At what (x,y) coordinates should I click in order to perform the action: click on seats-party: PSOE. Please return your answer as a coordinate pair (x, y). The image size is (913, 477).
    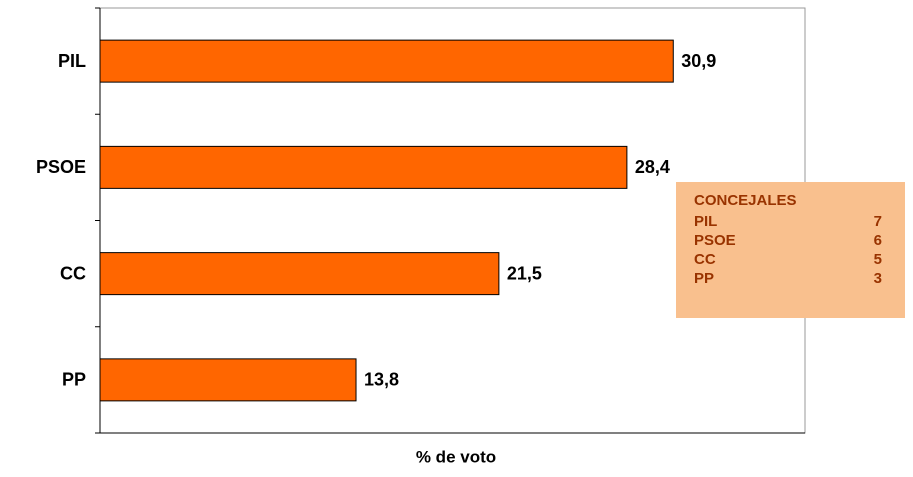
    Looking at the image, I should click on (715, 240).